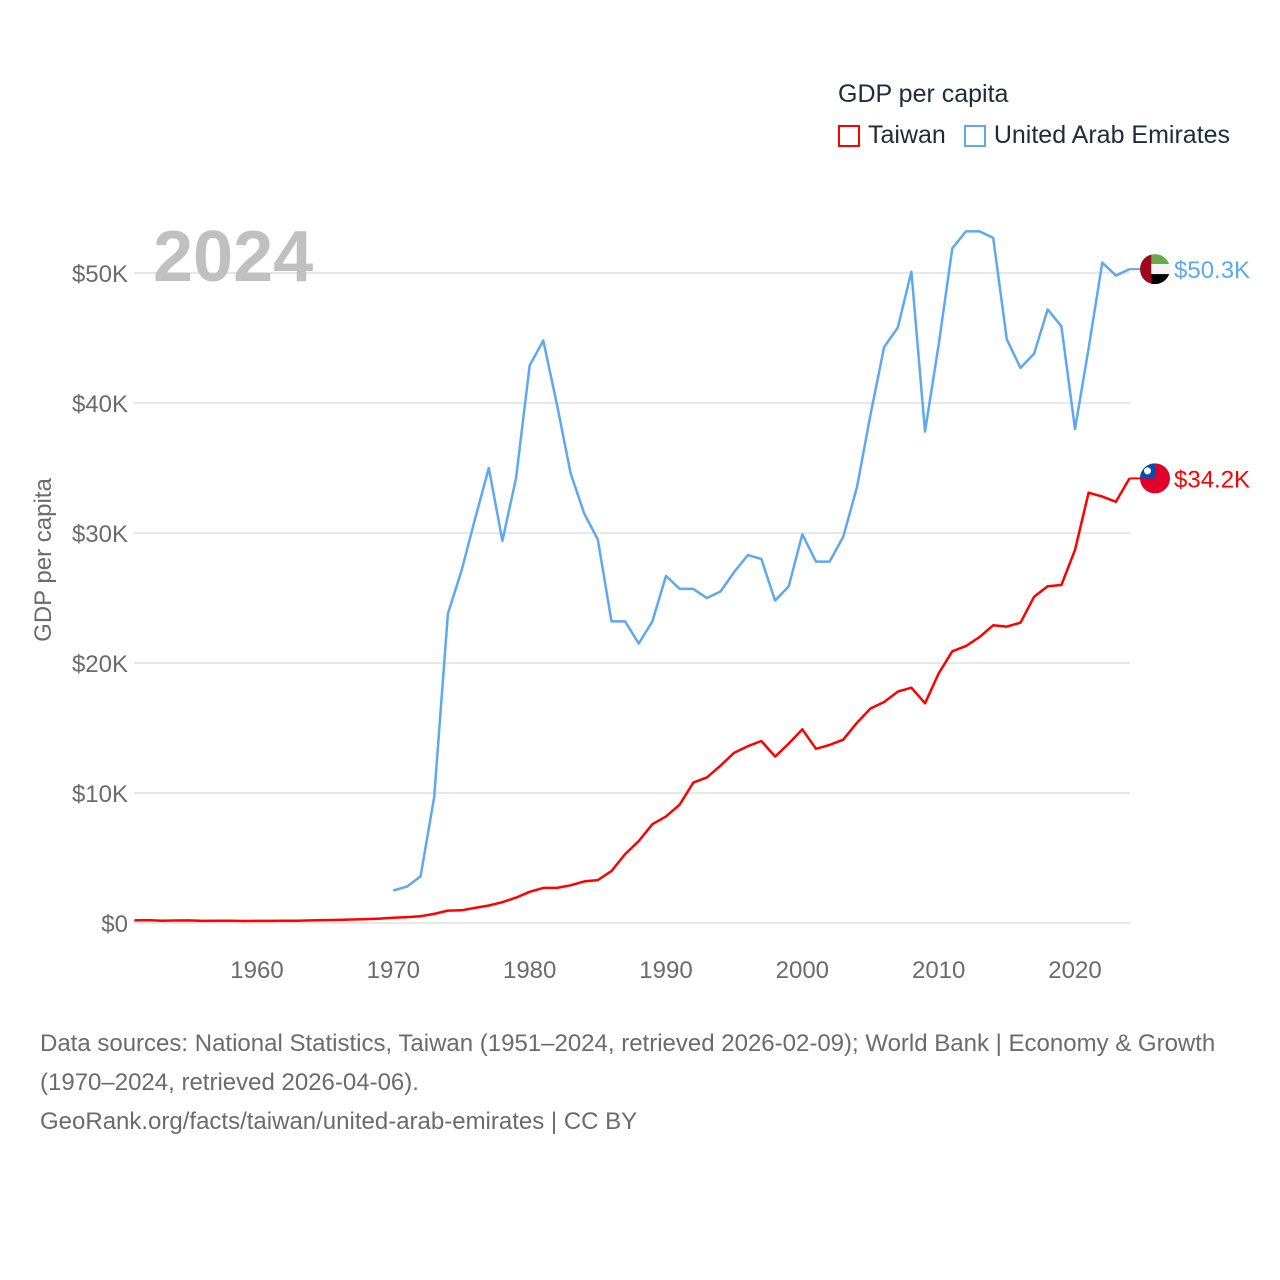 The image size is (1280, 1280). I want to click on uae-flag-icon, so click(1155, 269).